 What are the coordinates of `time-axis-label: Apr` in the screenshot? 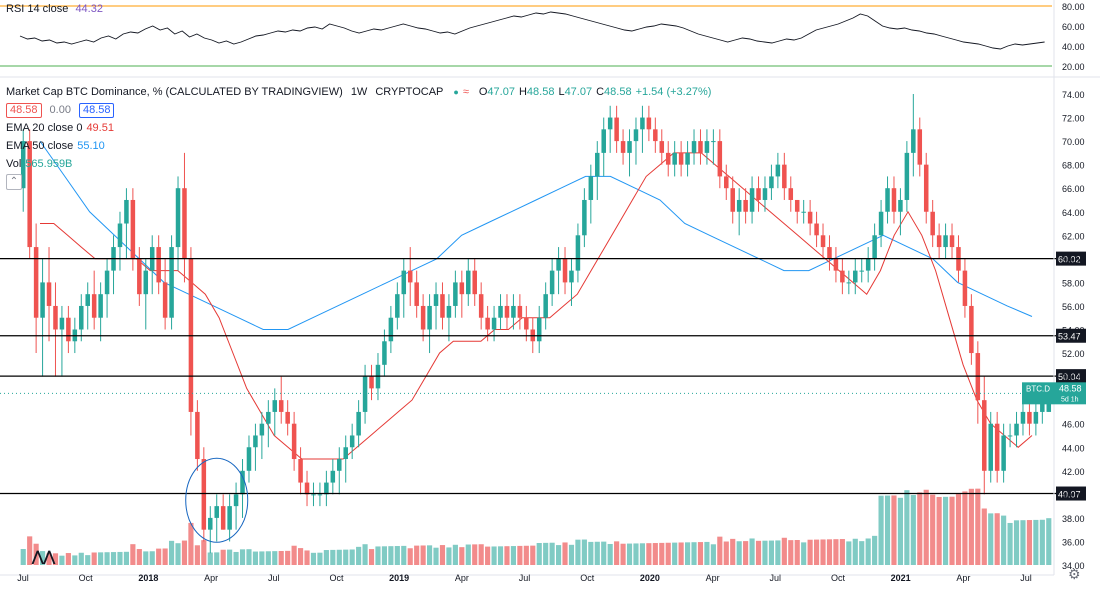 It's located at (713, 578).